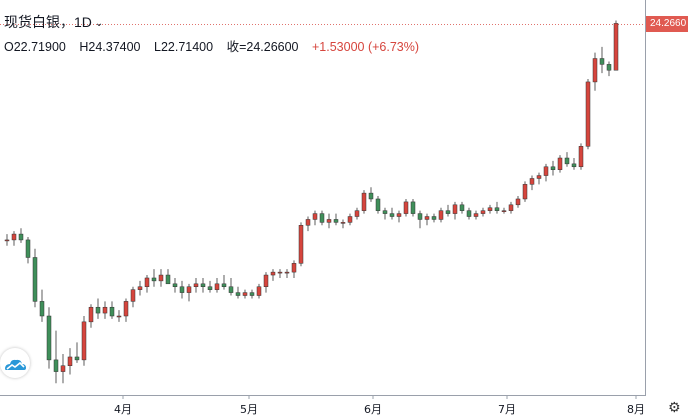  I want to click on ohlc-close: 收=24.26600, so click(262, 47).